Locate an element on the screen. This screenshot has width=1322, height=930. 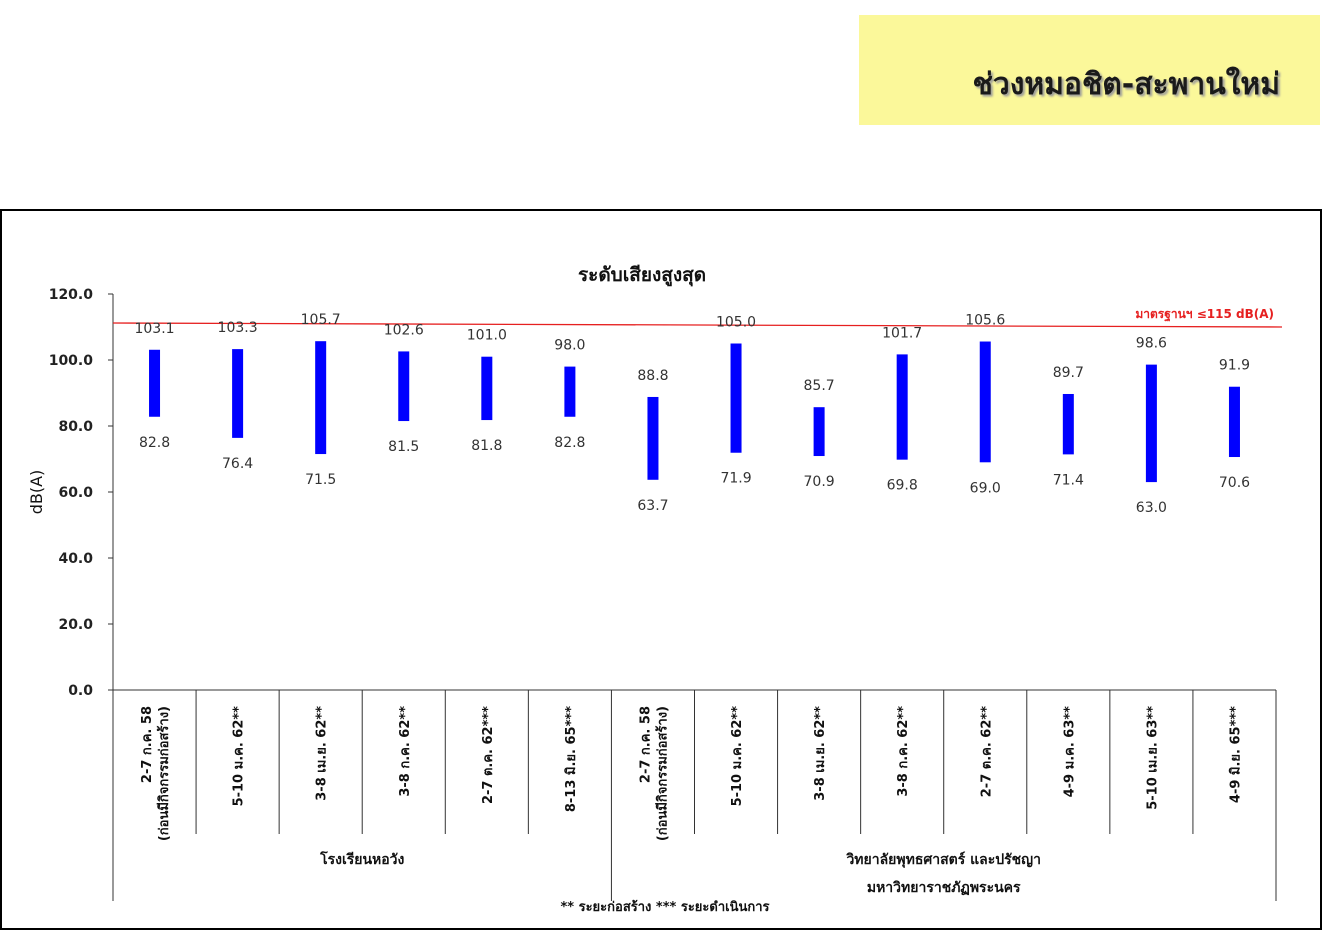
max-value-label: 88.8 is located at coordinates (652, 376).